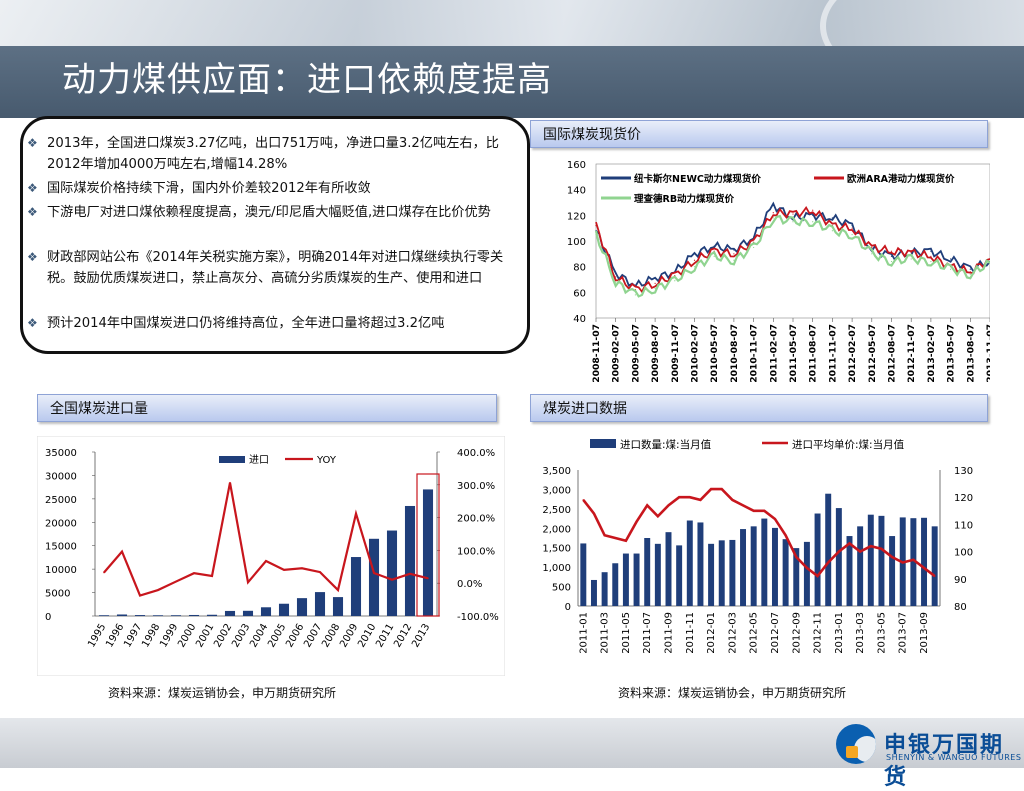 The width and height of the screenshot is (1024, 791). I want to click on y-tick-label: 20000, so click(61, 523).